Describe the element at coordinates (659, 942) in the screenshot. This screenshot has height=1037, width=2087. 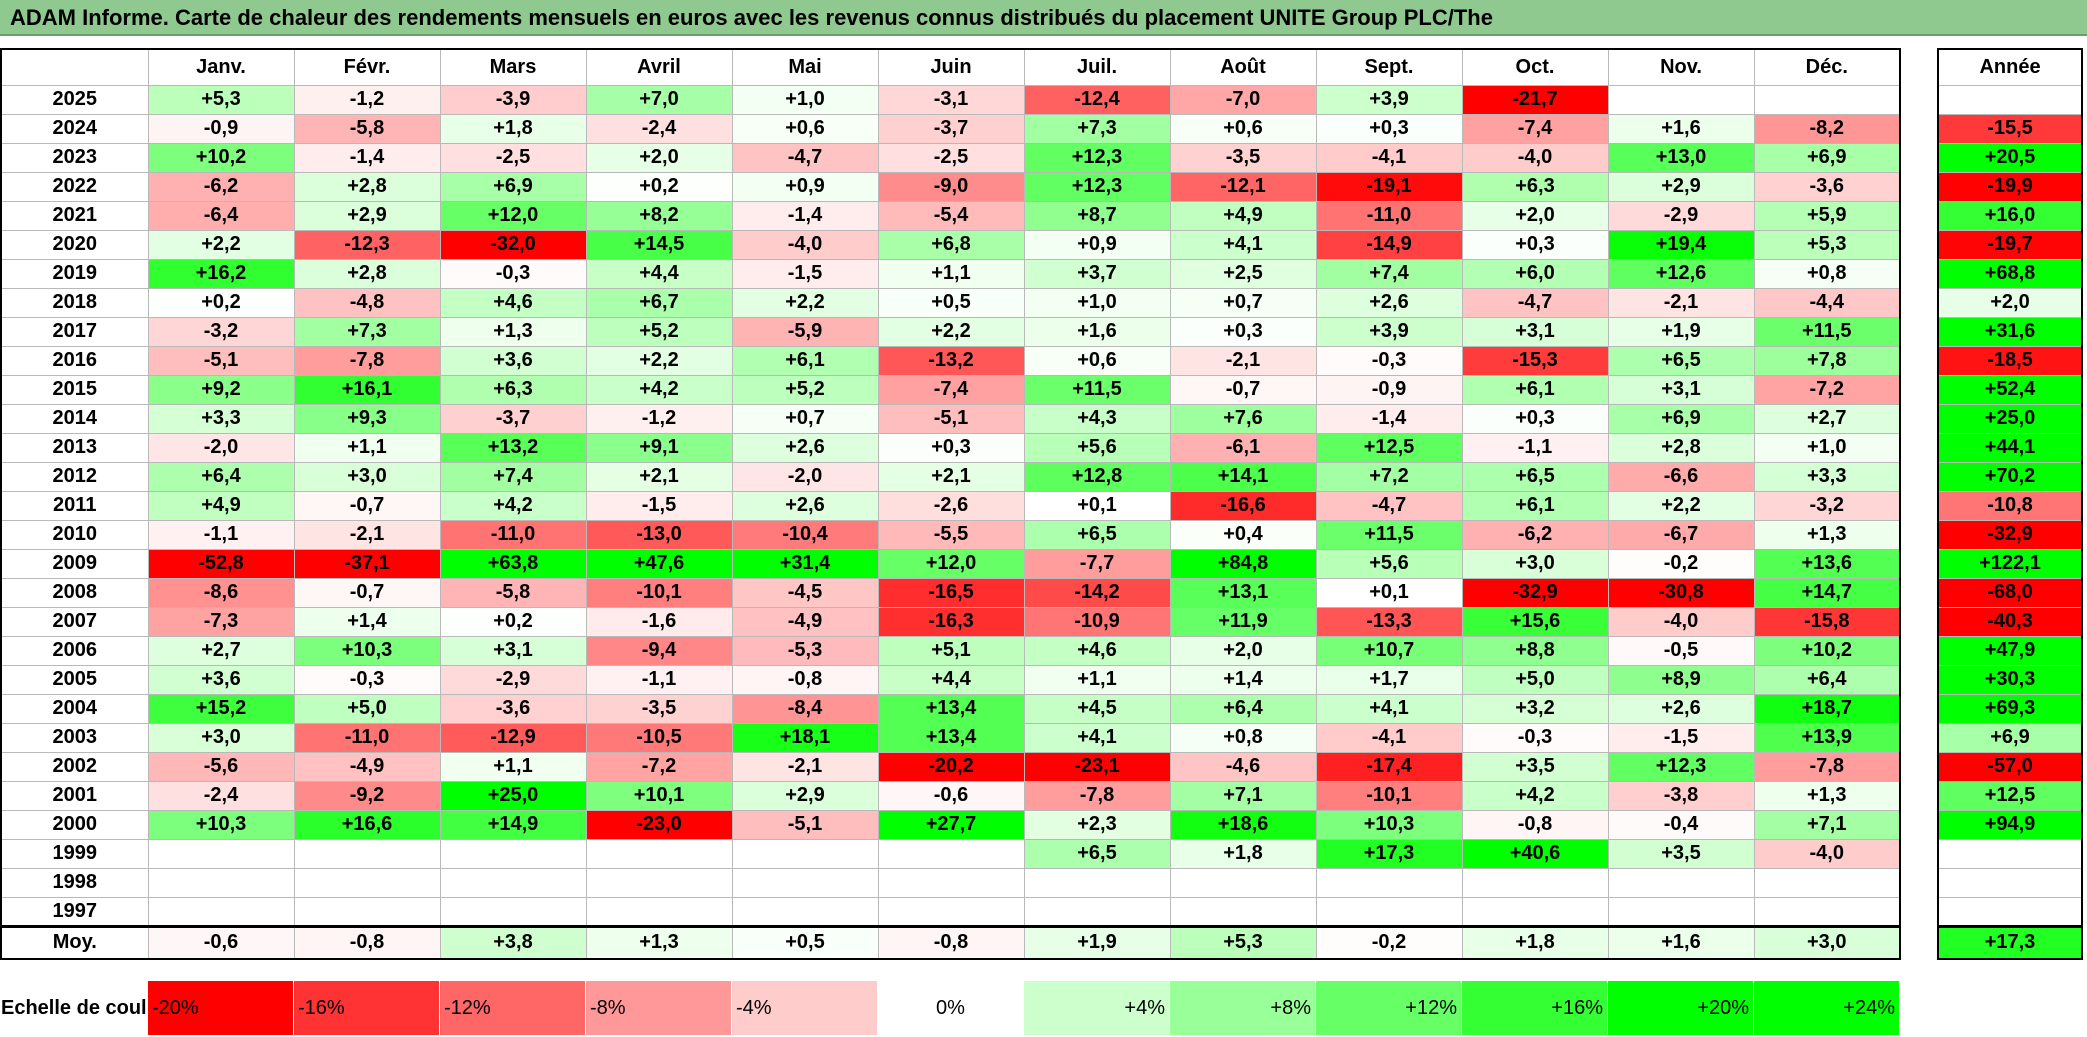
I see `average-cell: +1,3` at that location.